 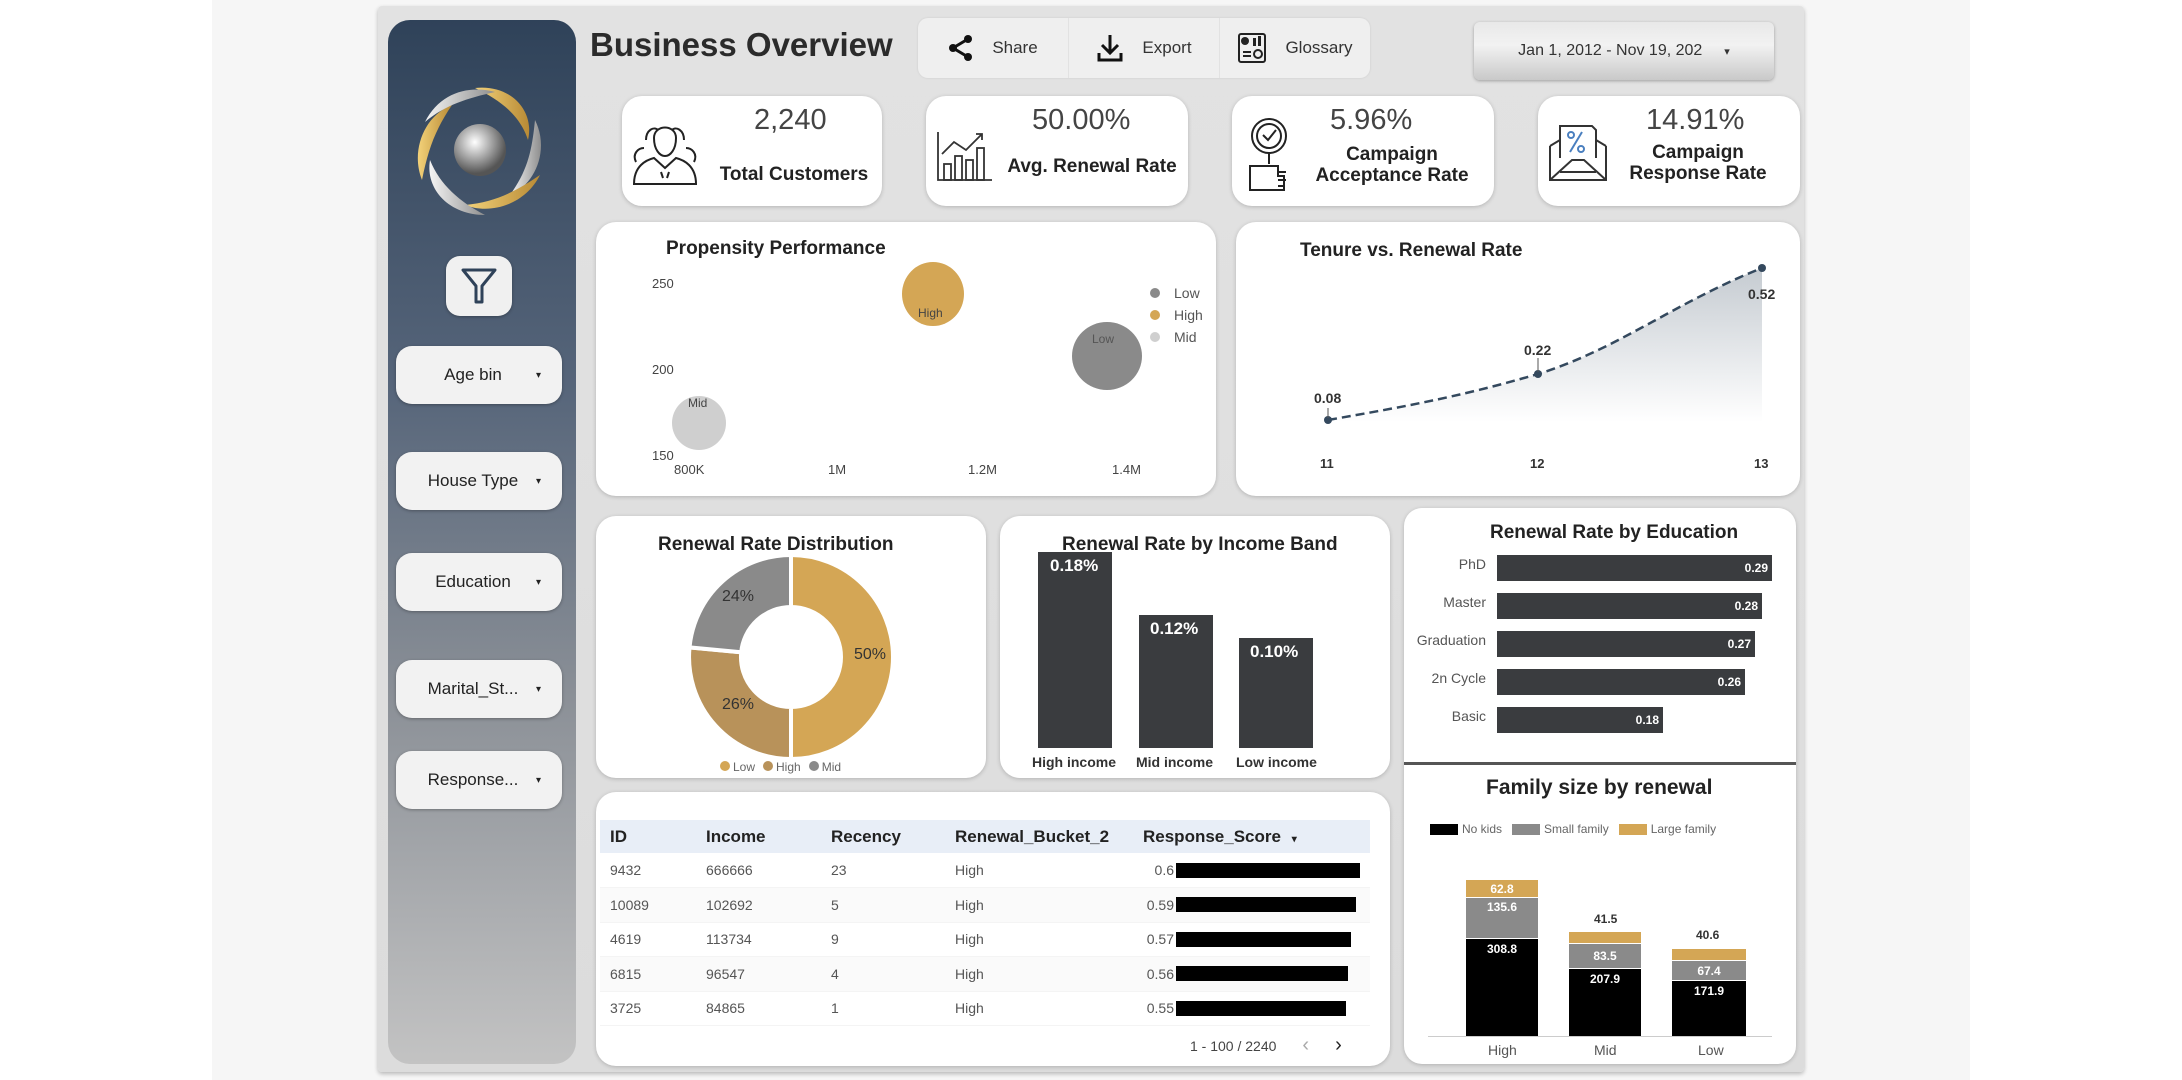 What do you see at coordinates (1338, 1045) in the screenshot?
I see `next-page-icon: ›` at bounding box center [1338, 1045].